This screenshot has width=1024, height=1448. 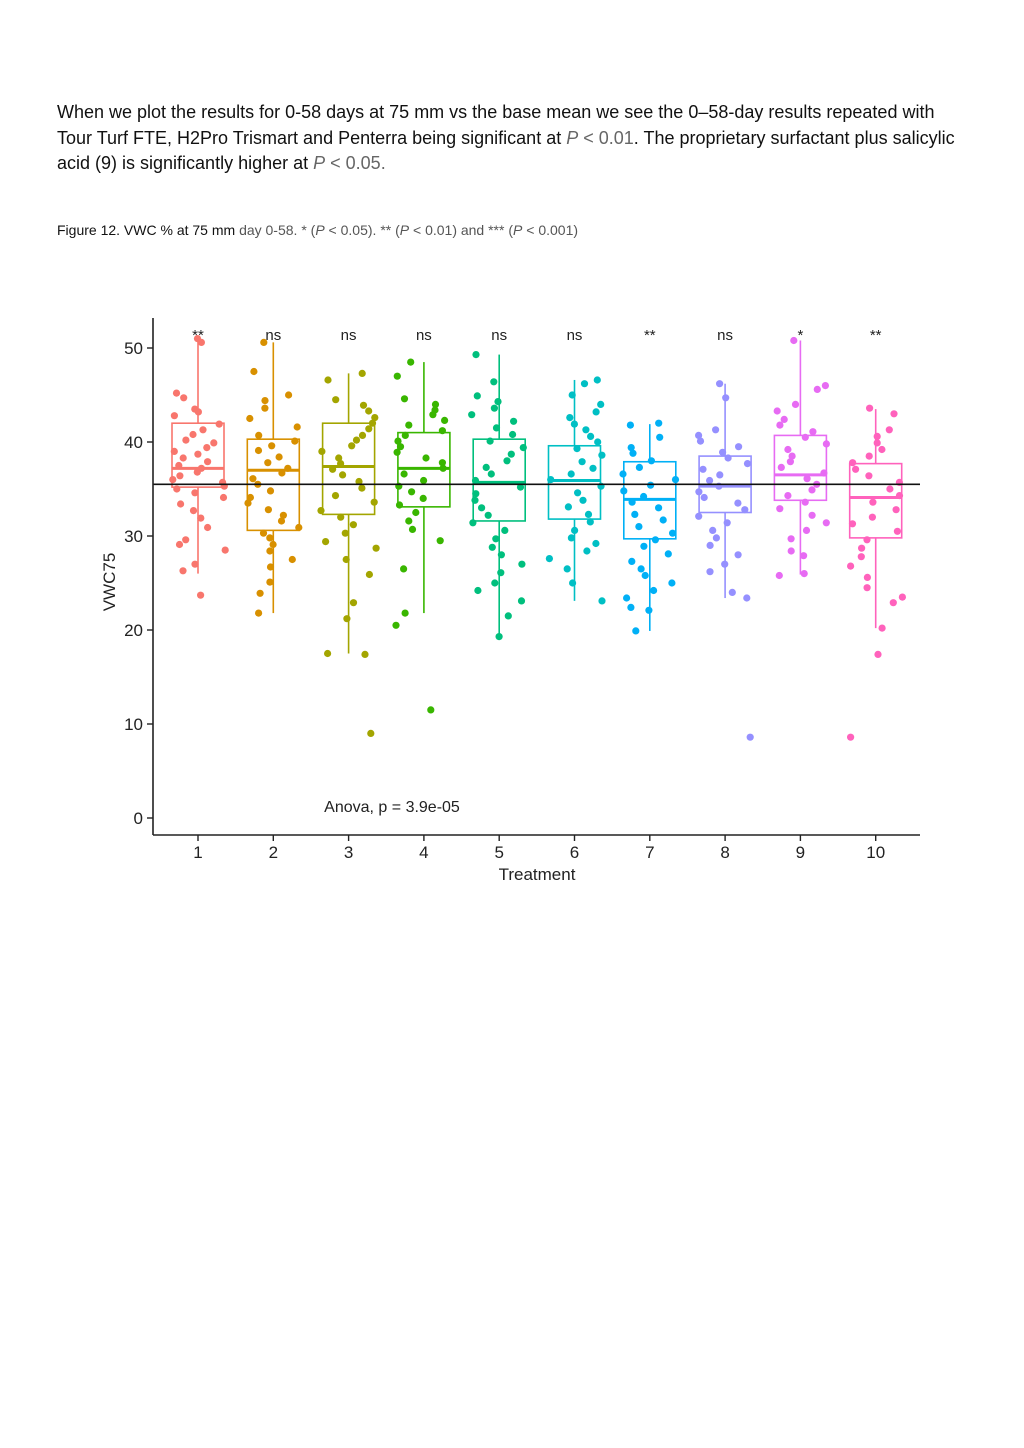 I want to click on x-tick-label-8: 8, so click(x=724, y=852).